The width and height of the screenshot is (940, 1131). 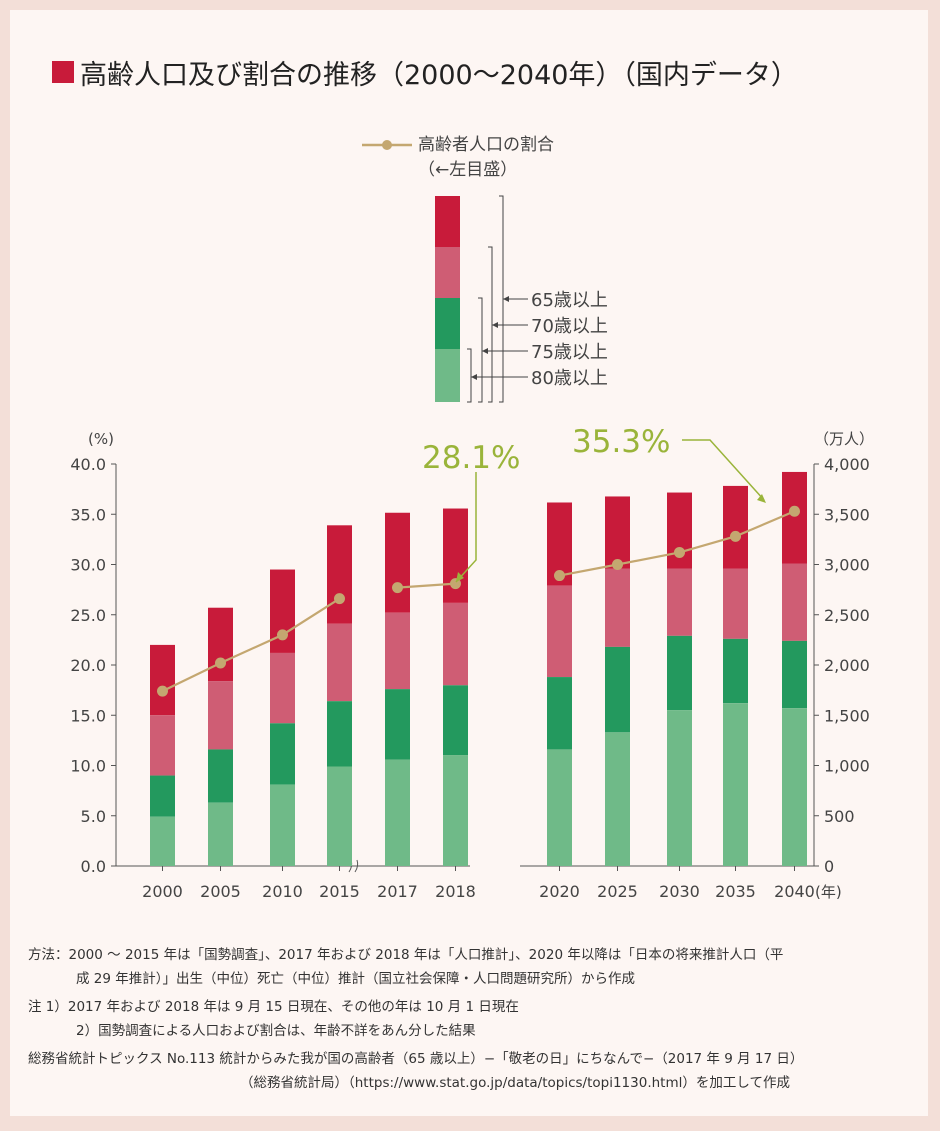 I want to click on callout-2040-arrowhead, so click(x=761, y=498).